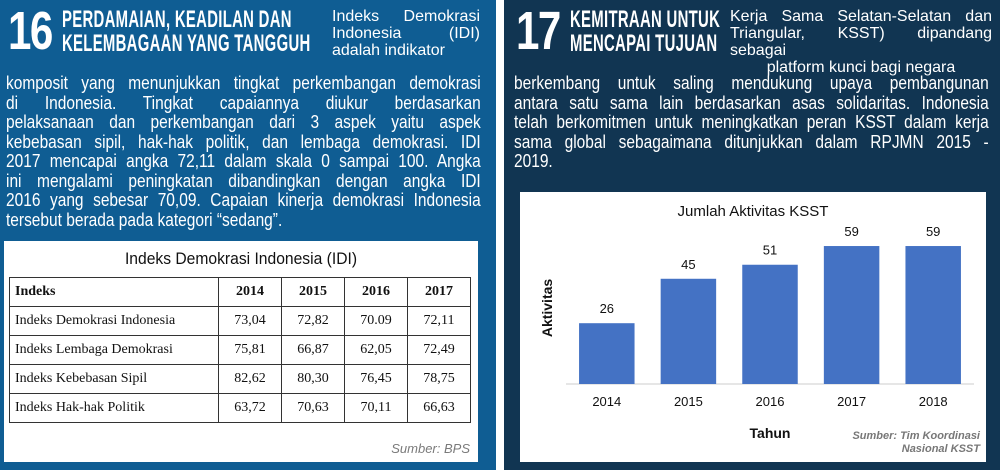 The image size is (1000, 470). Describe the element at coordinates (644, 43) in the screenshot. I see `goal-title-line: MENCAPAI TUJUAN` at that location.